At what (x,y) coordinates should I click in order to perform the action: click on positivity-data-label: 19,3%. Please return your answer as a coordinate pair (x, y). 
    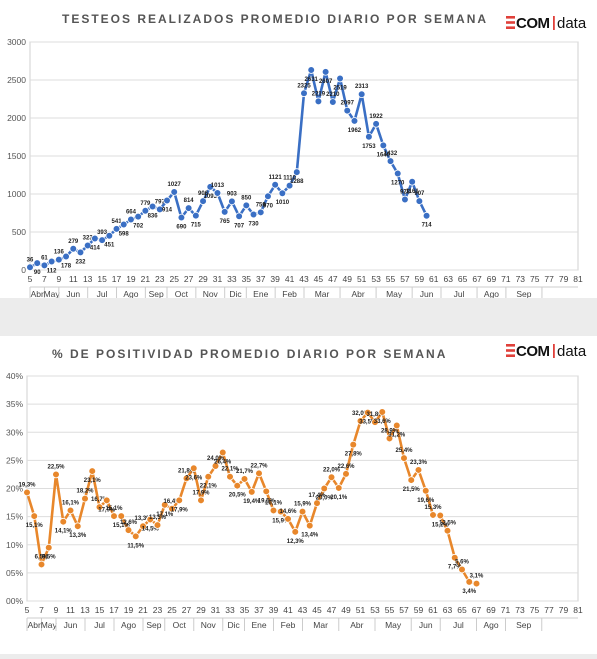
    Looking at the image, I should click on (27, 485).